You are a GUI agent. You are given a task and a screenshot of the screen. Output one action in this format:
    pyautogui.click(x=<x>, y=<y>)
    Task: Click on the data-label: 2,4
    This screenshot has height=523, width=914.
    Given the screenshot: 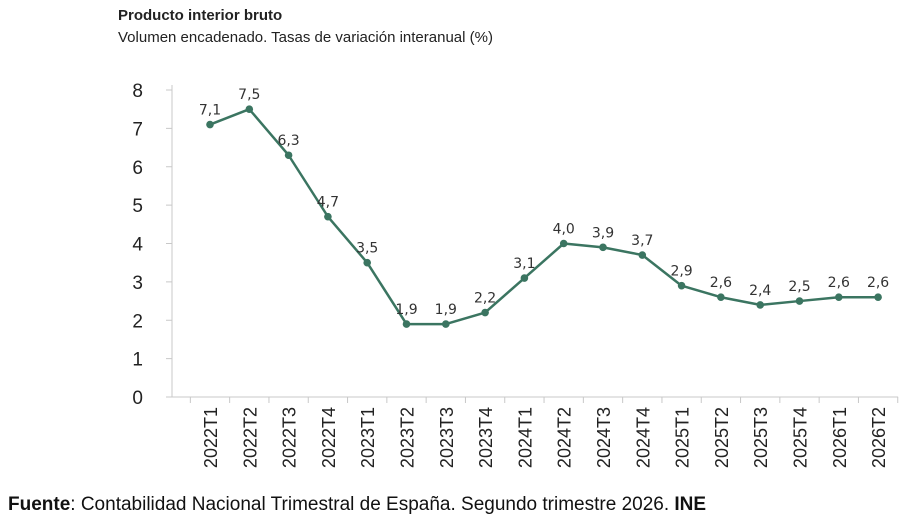 What is the action you would take?
    pyautogui.click(x=760, y=291)
    